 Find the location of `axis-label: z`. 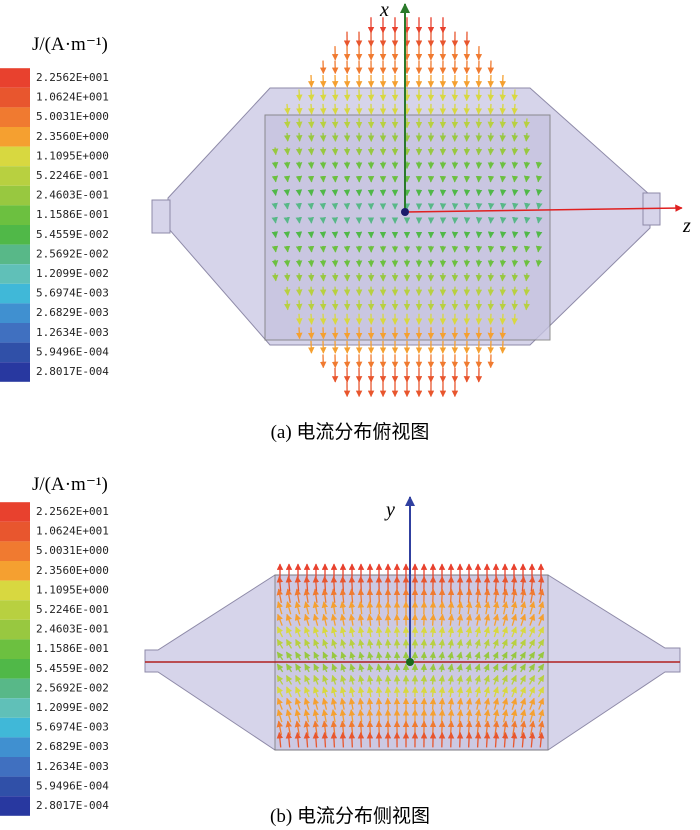

axis-label: z is located at coordinates (686, 226).